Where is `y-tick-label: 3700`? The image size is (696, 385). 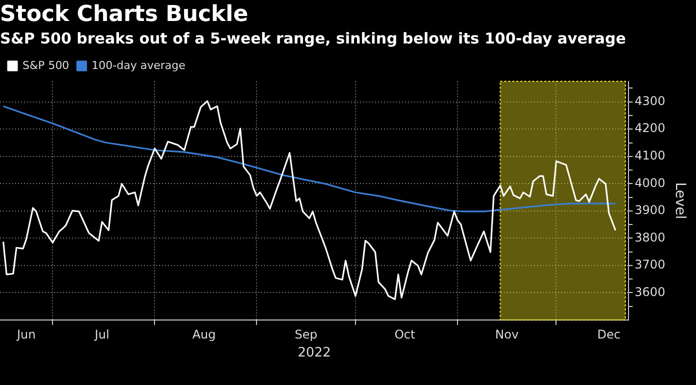 y-tick-label: 3700 is located at coordinates (650, 265).